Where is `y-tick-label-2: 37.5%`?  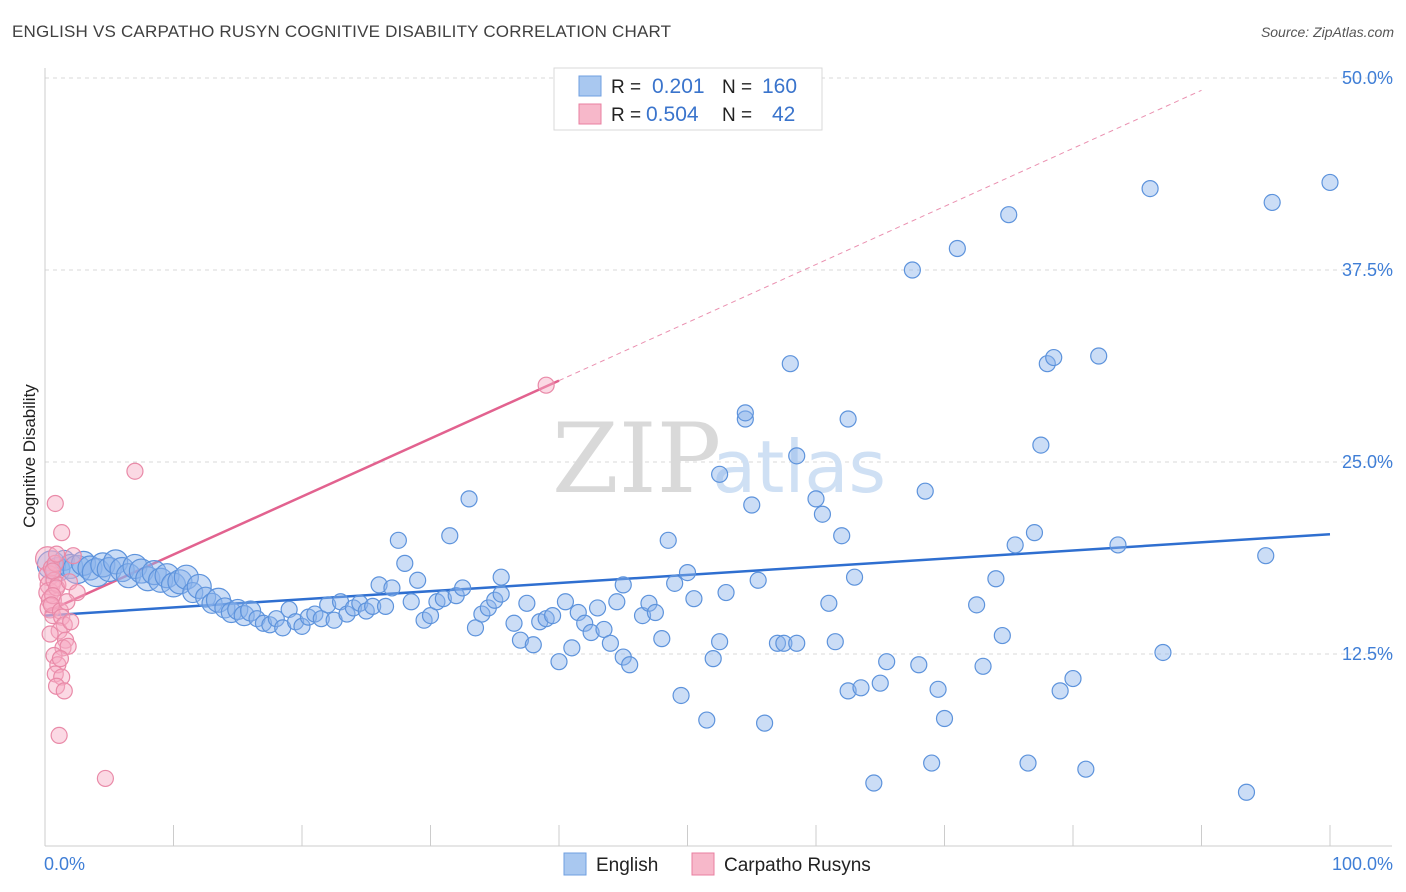 y-tick-label-2: 37.5% is located at coordinates (1367, 270).